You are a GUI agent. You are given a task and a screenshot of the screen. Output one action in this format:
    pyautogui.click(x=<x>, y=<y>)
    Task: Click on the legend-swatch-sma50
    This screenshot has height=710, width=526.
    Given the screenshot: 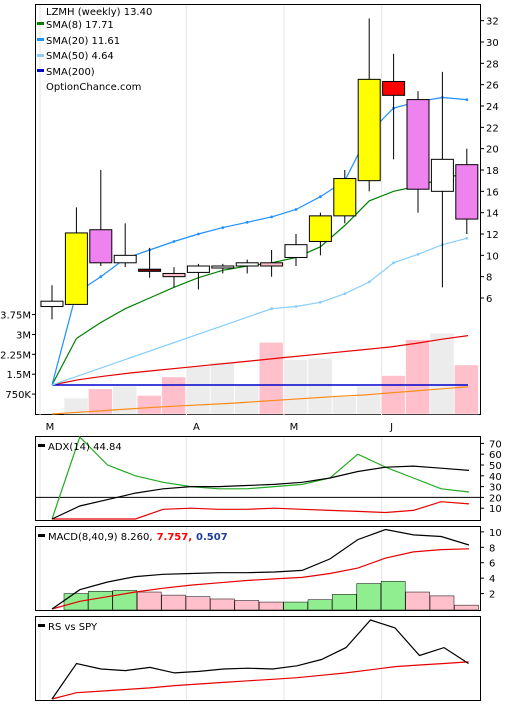 What is the action you would take?
    pyautogui.click(x=40, y=55)
    